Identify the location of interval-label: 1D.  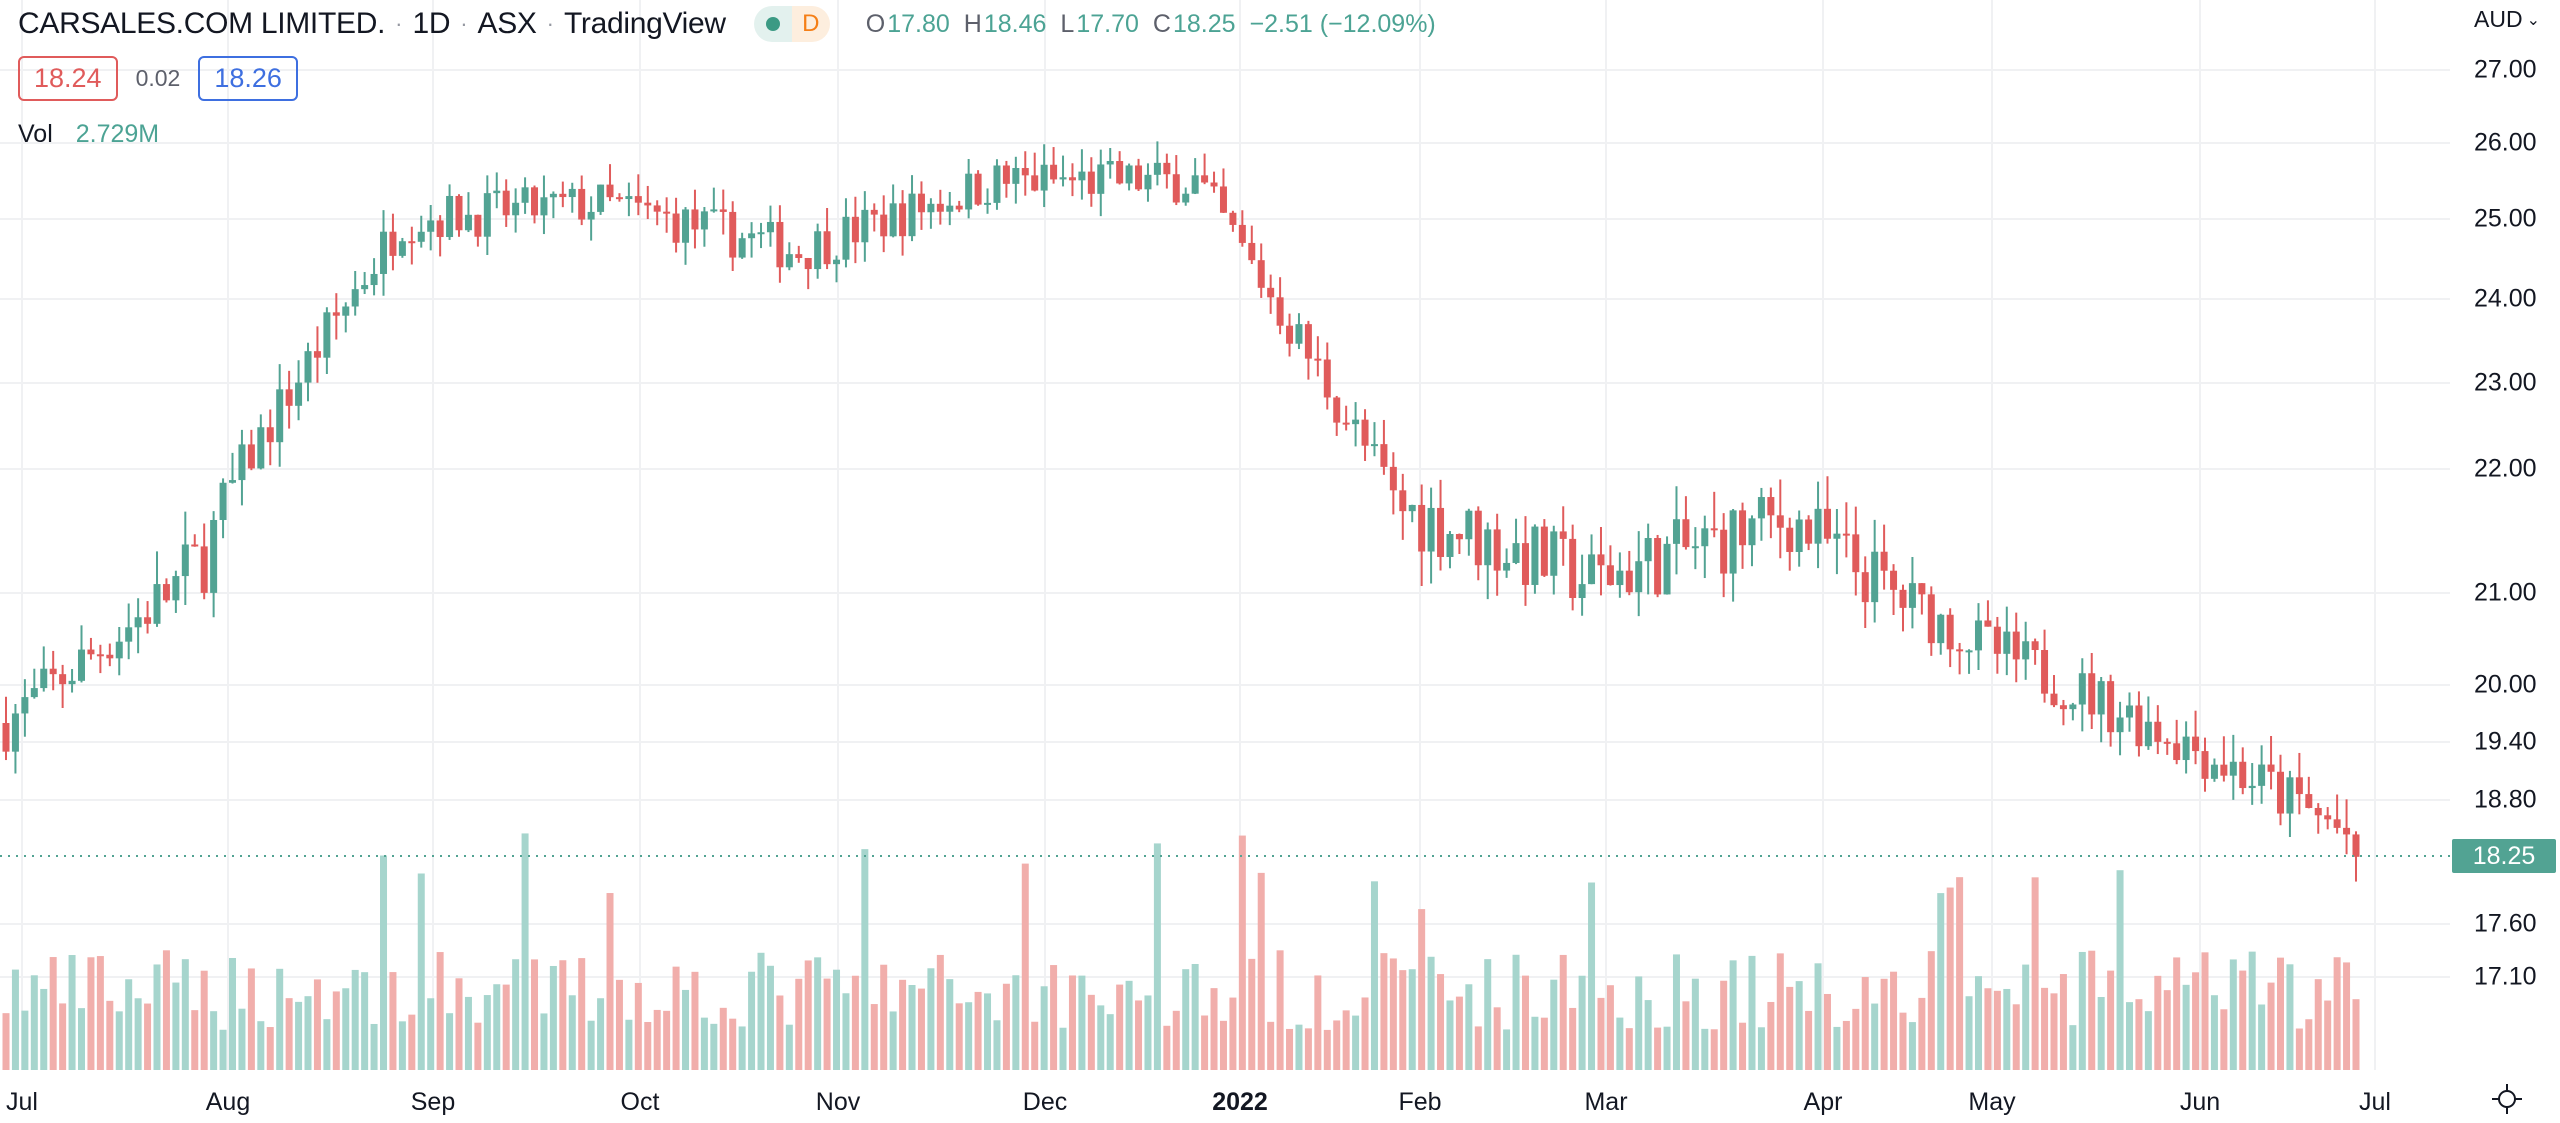
(431, 23).